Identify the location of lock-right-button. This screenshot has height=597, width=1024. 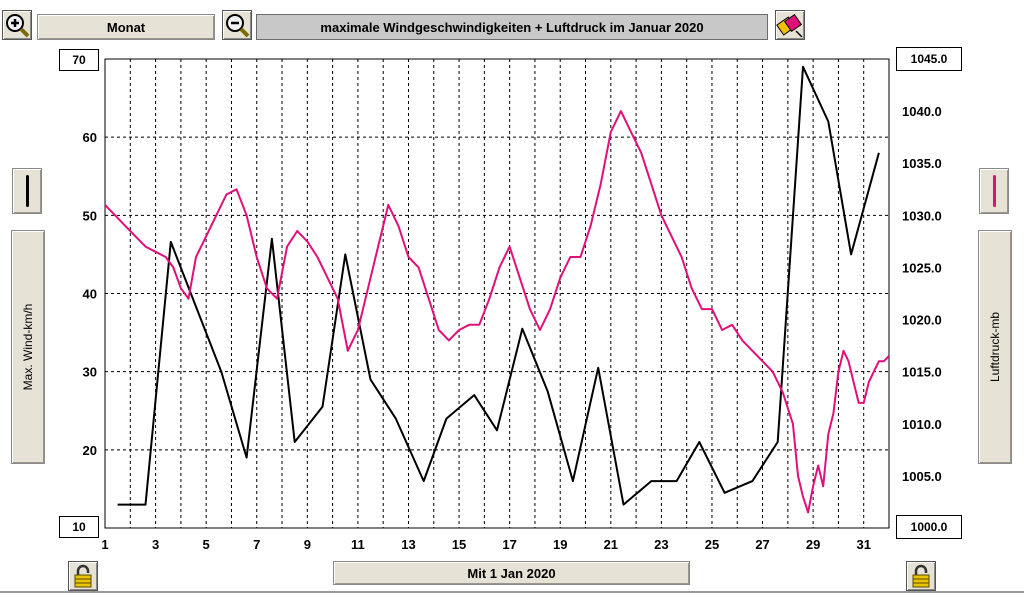
(921, 576).